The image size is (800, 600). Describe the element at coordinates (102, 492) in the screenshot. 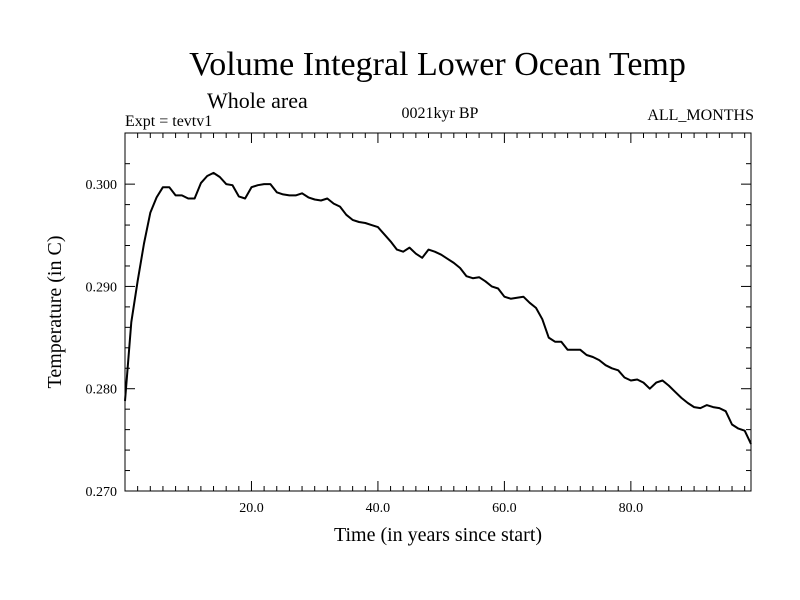

I see `y-tick-label: 0.270` at that location.